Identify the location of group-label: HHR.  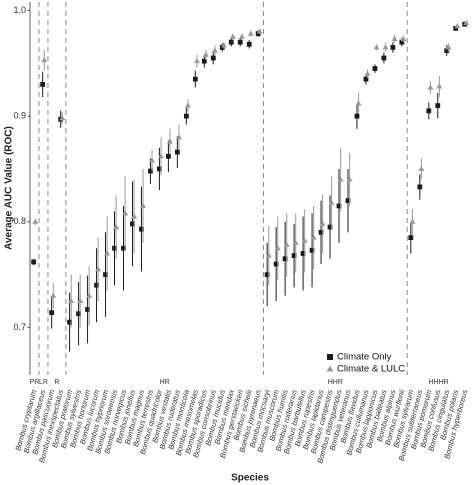
(335, 382).